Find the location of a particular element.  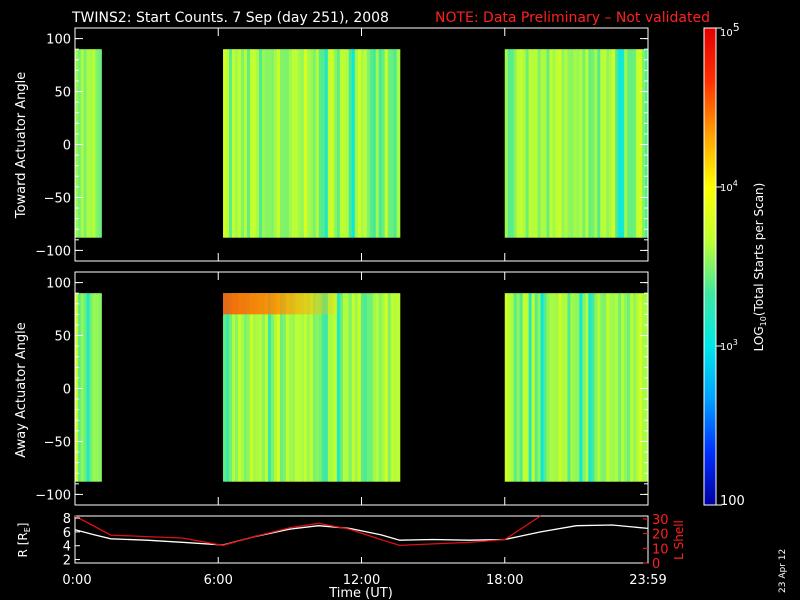

date-stamp: 23 Apr 12 is located at coordinates (783, 571).